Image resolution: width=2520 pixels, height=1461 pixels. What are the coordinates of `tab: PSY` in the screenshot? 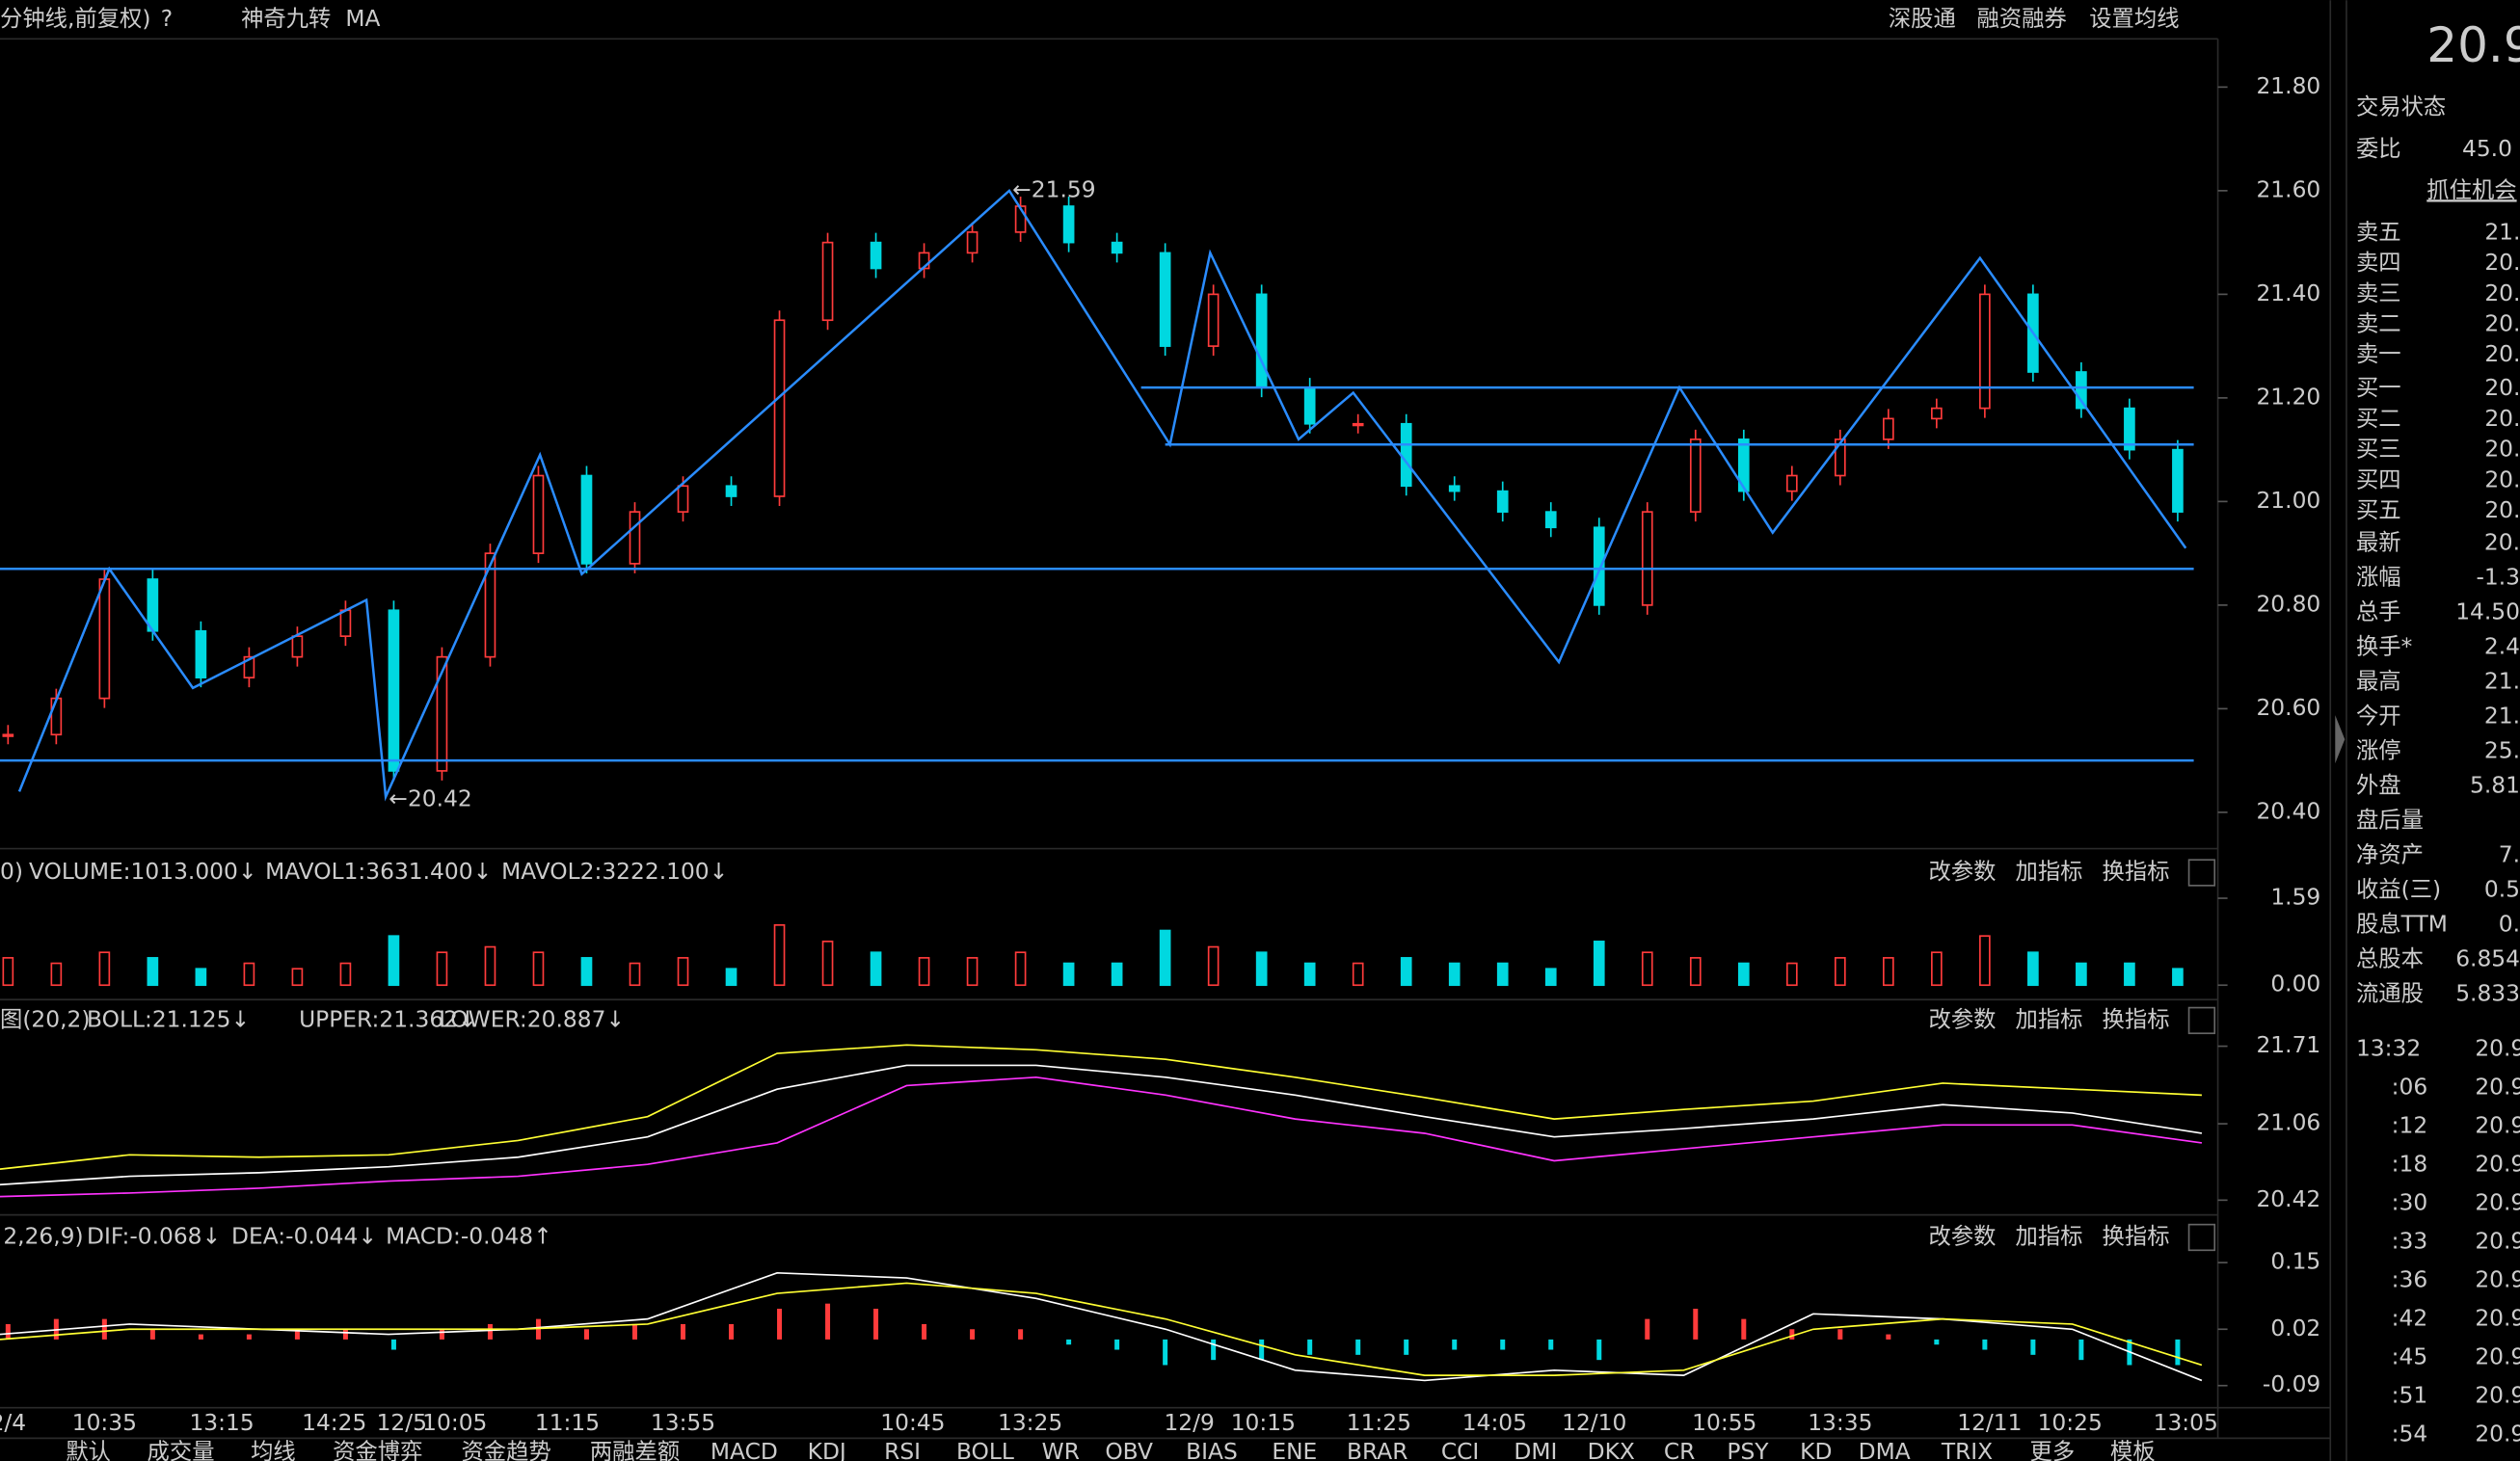 It's located at (1748, 1449).